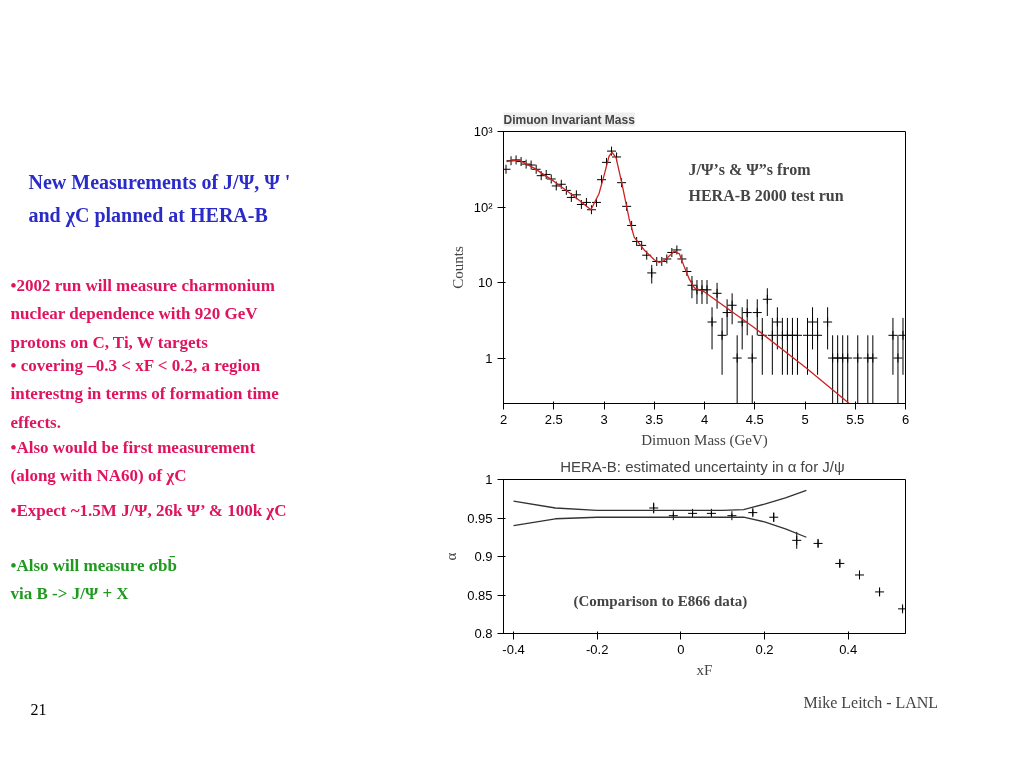 The width and height of the screenshot is (1024, 768). I want to click on x-tick-label: -0.4, so click(513, 649).